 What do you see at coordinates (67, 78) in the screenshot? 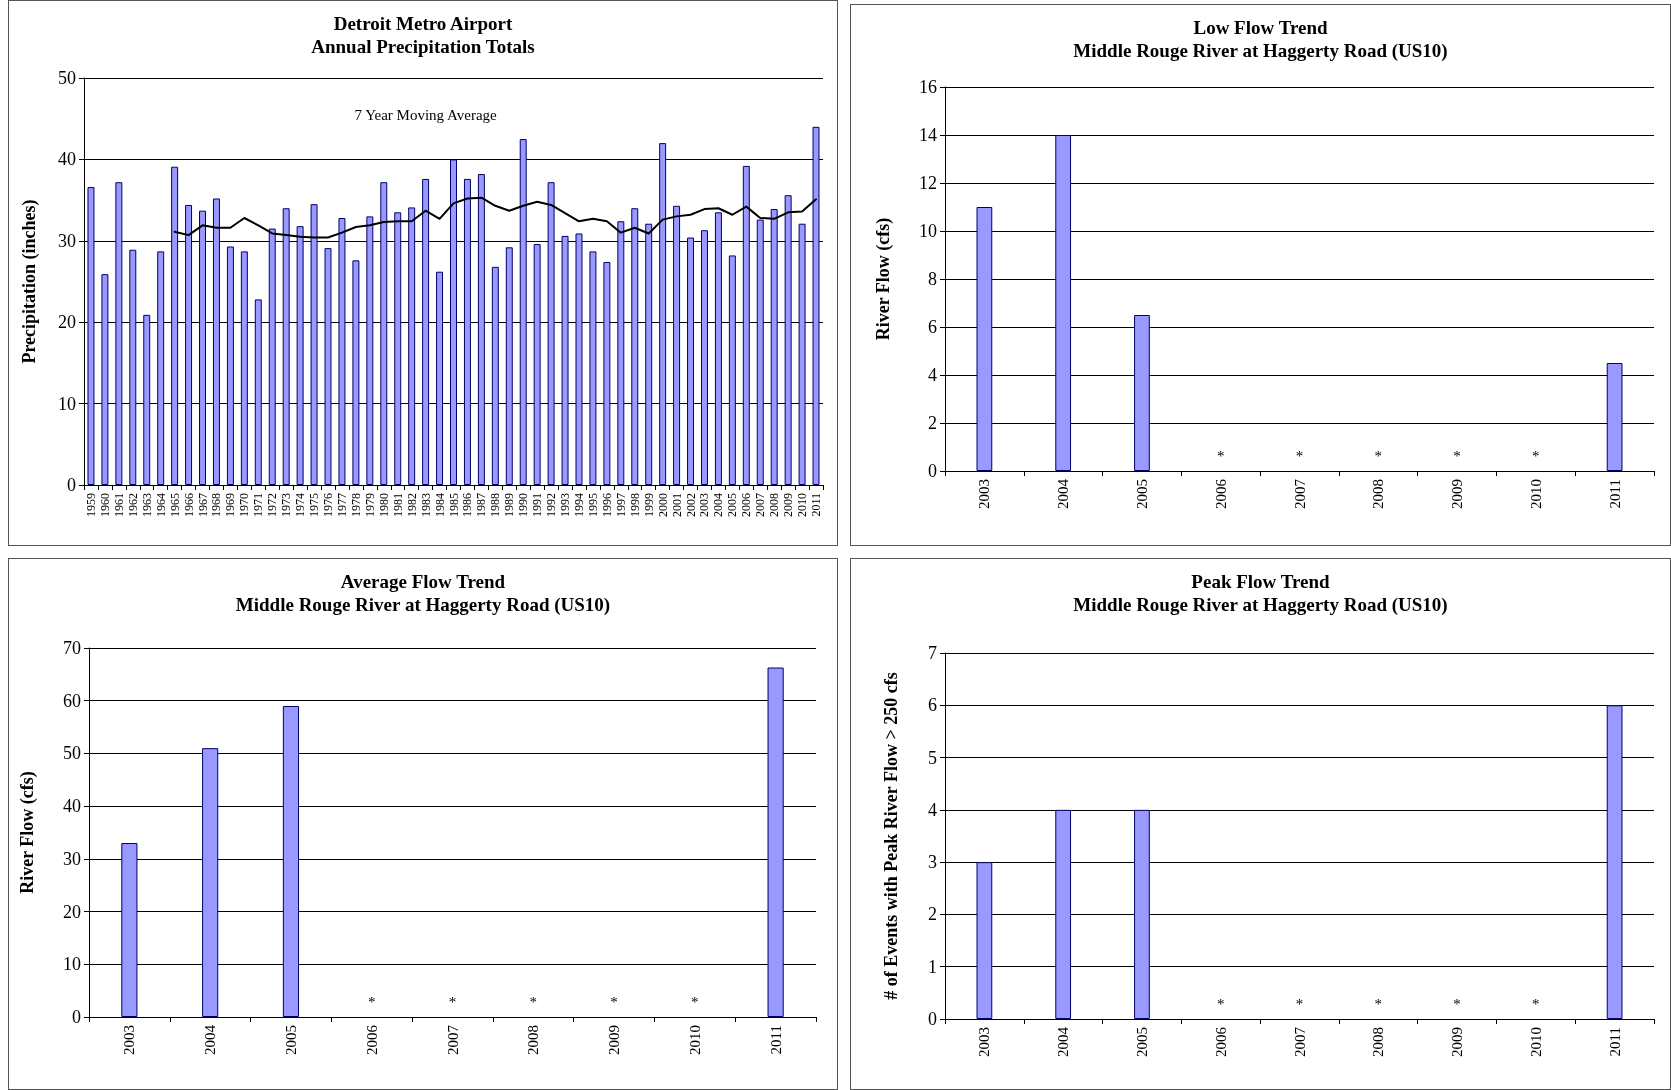
I see `y-tick-label: 50` at bounding box center [67, 78].